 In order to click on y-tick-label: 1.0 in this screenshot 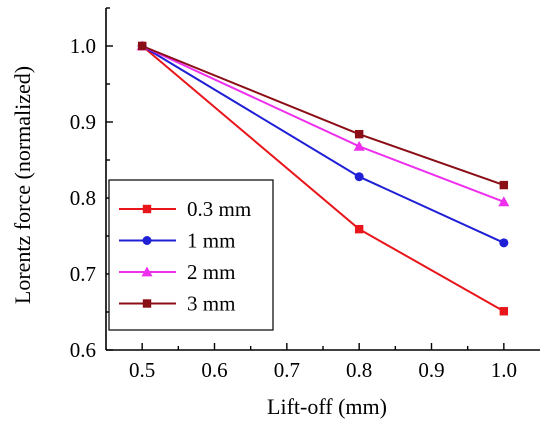, I will do `click(83, 46)`.